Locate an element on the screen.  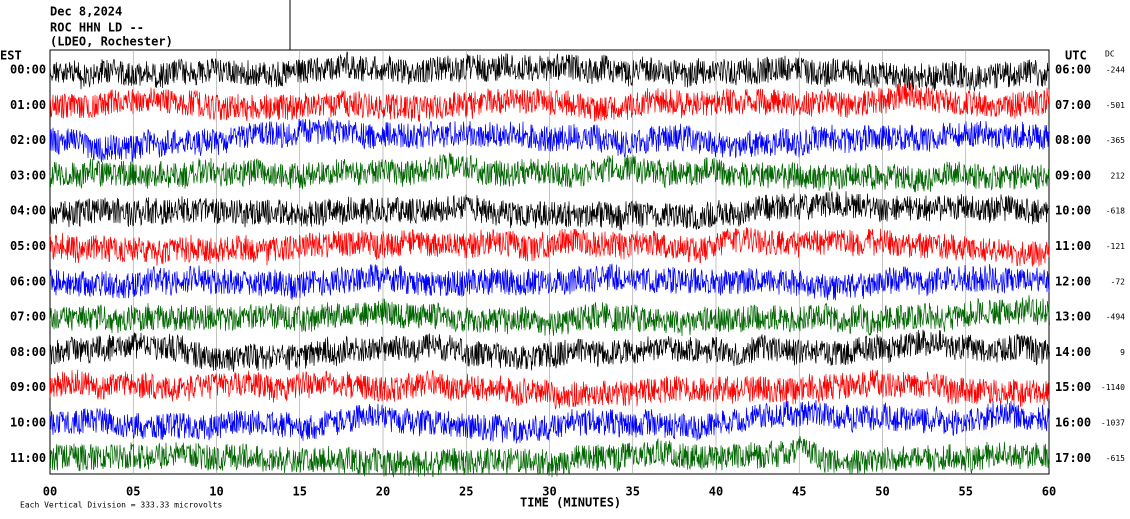
dc-value: -615 is located at coordinates (1115, 458).